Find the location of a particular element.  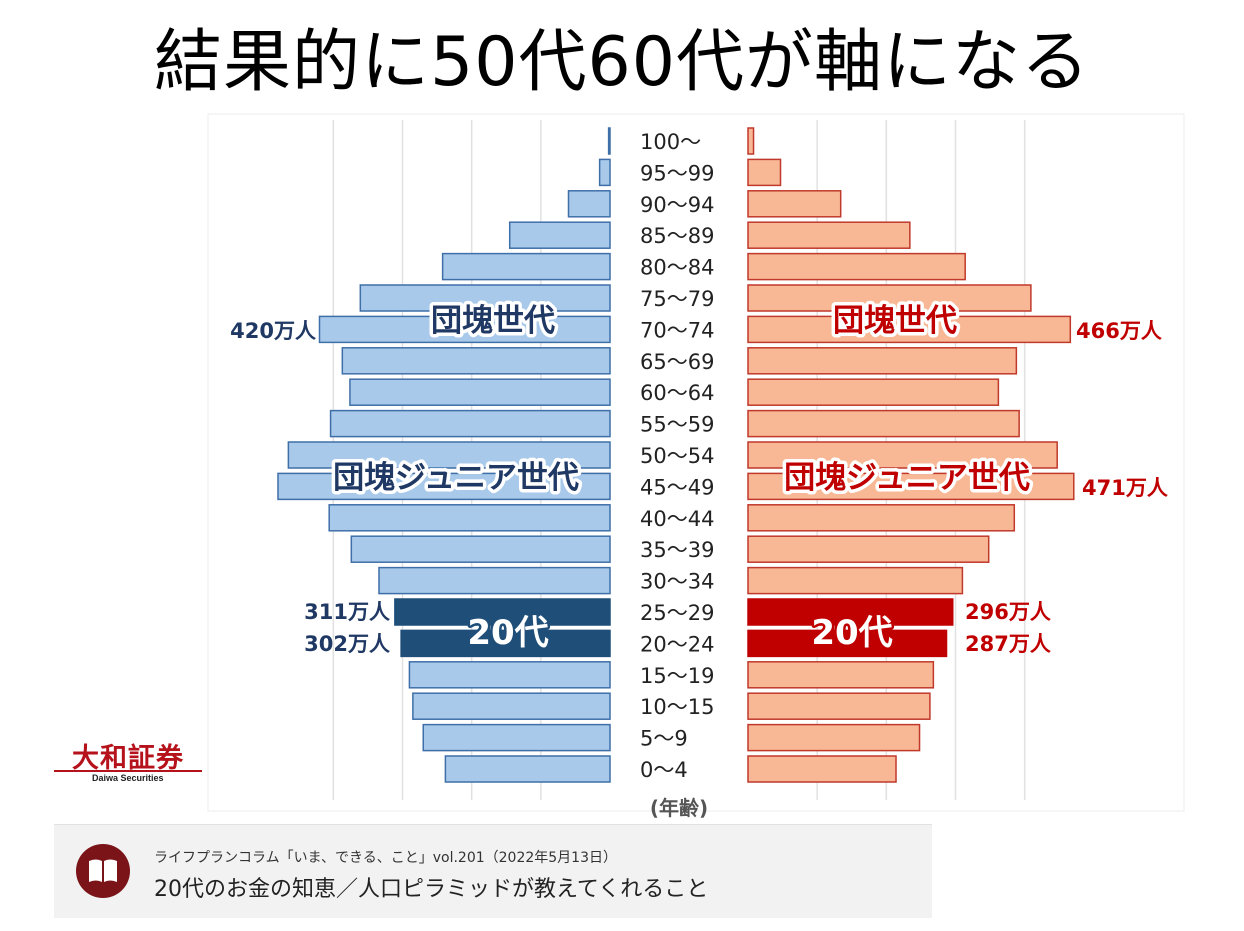

label-dankai-left: 団塊世代 is located at coordinates (493, 321).